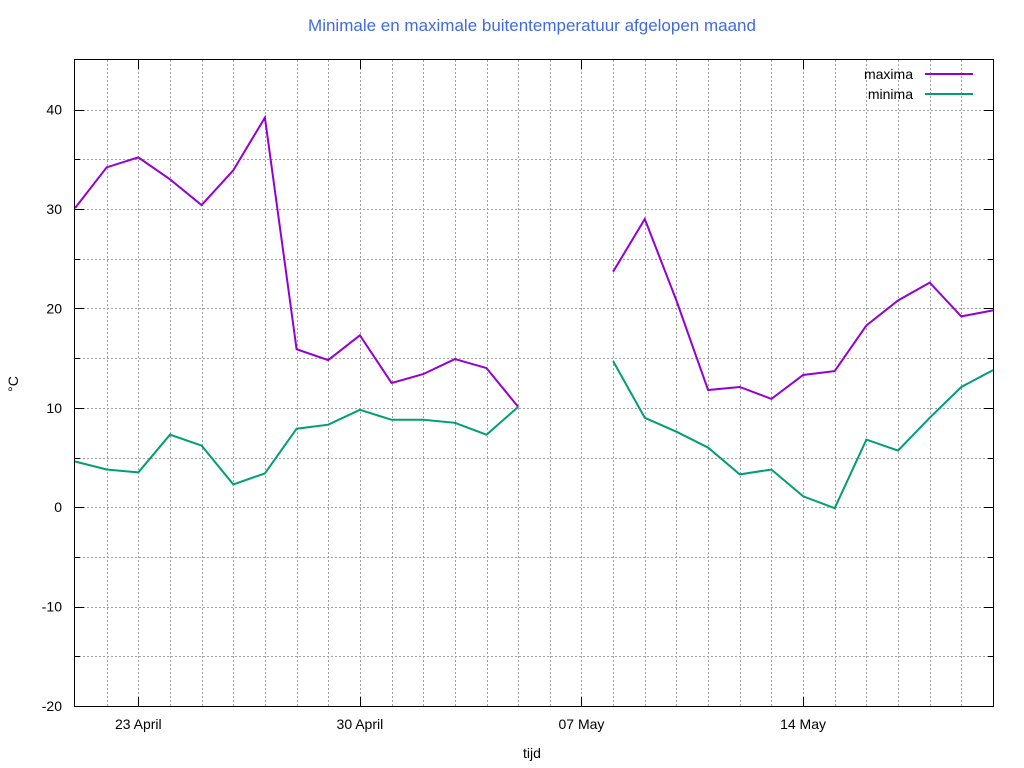  Describe the element at coordinates (54, 209) in the screenshot. I see `y-tick-label: 30` at that location.